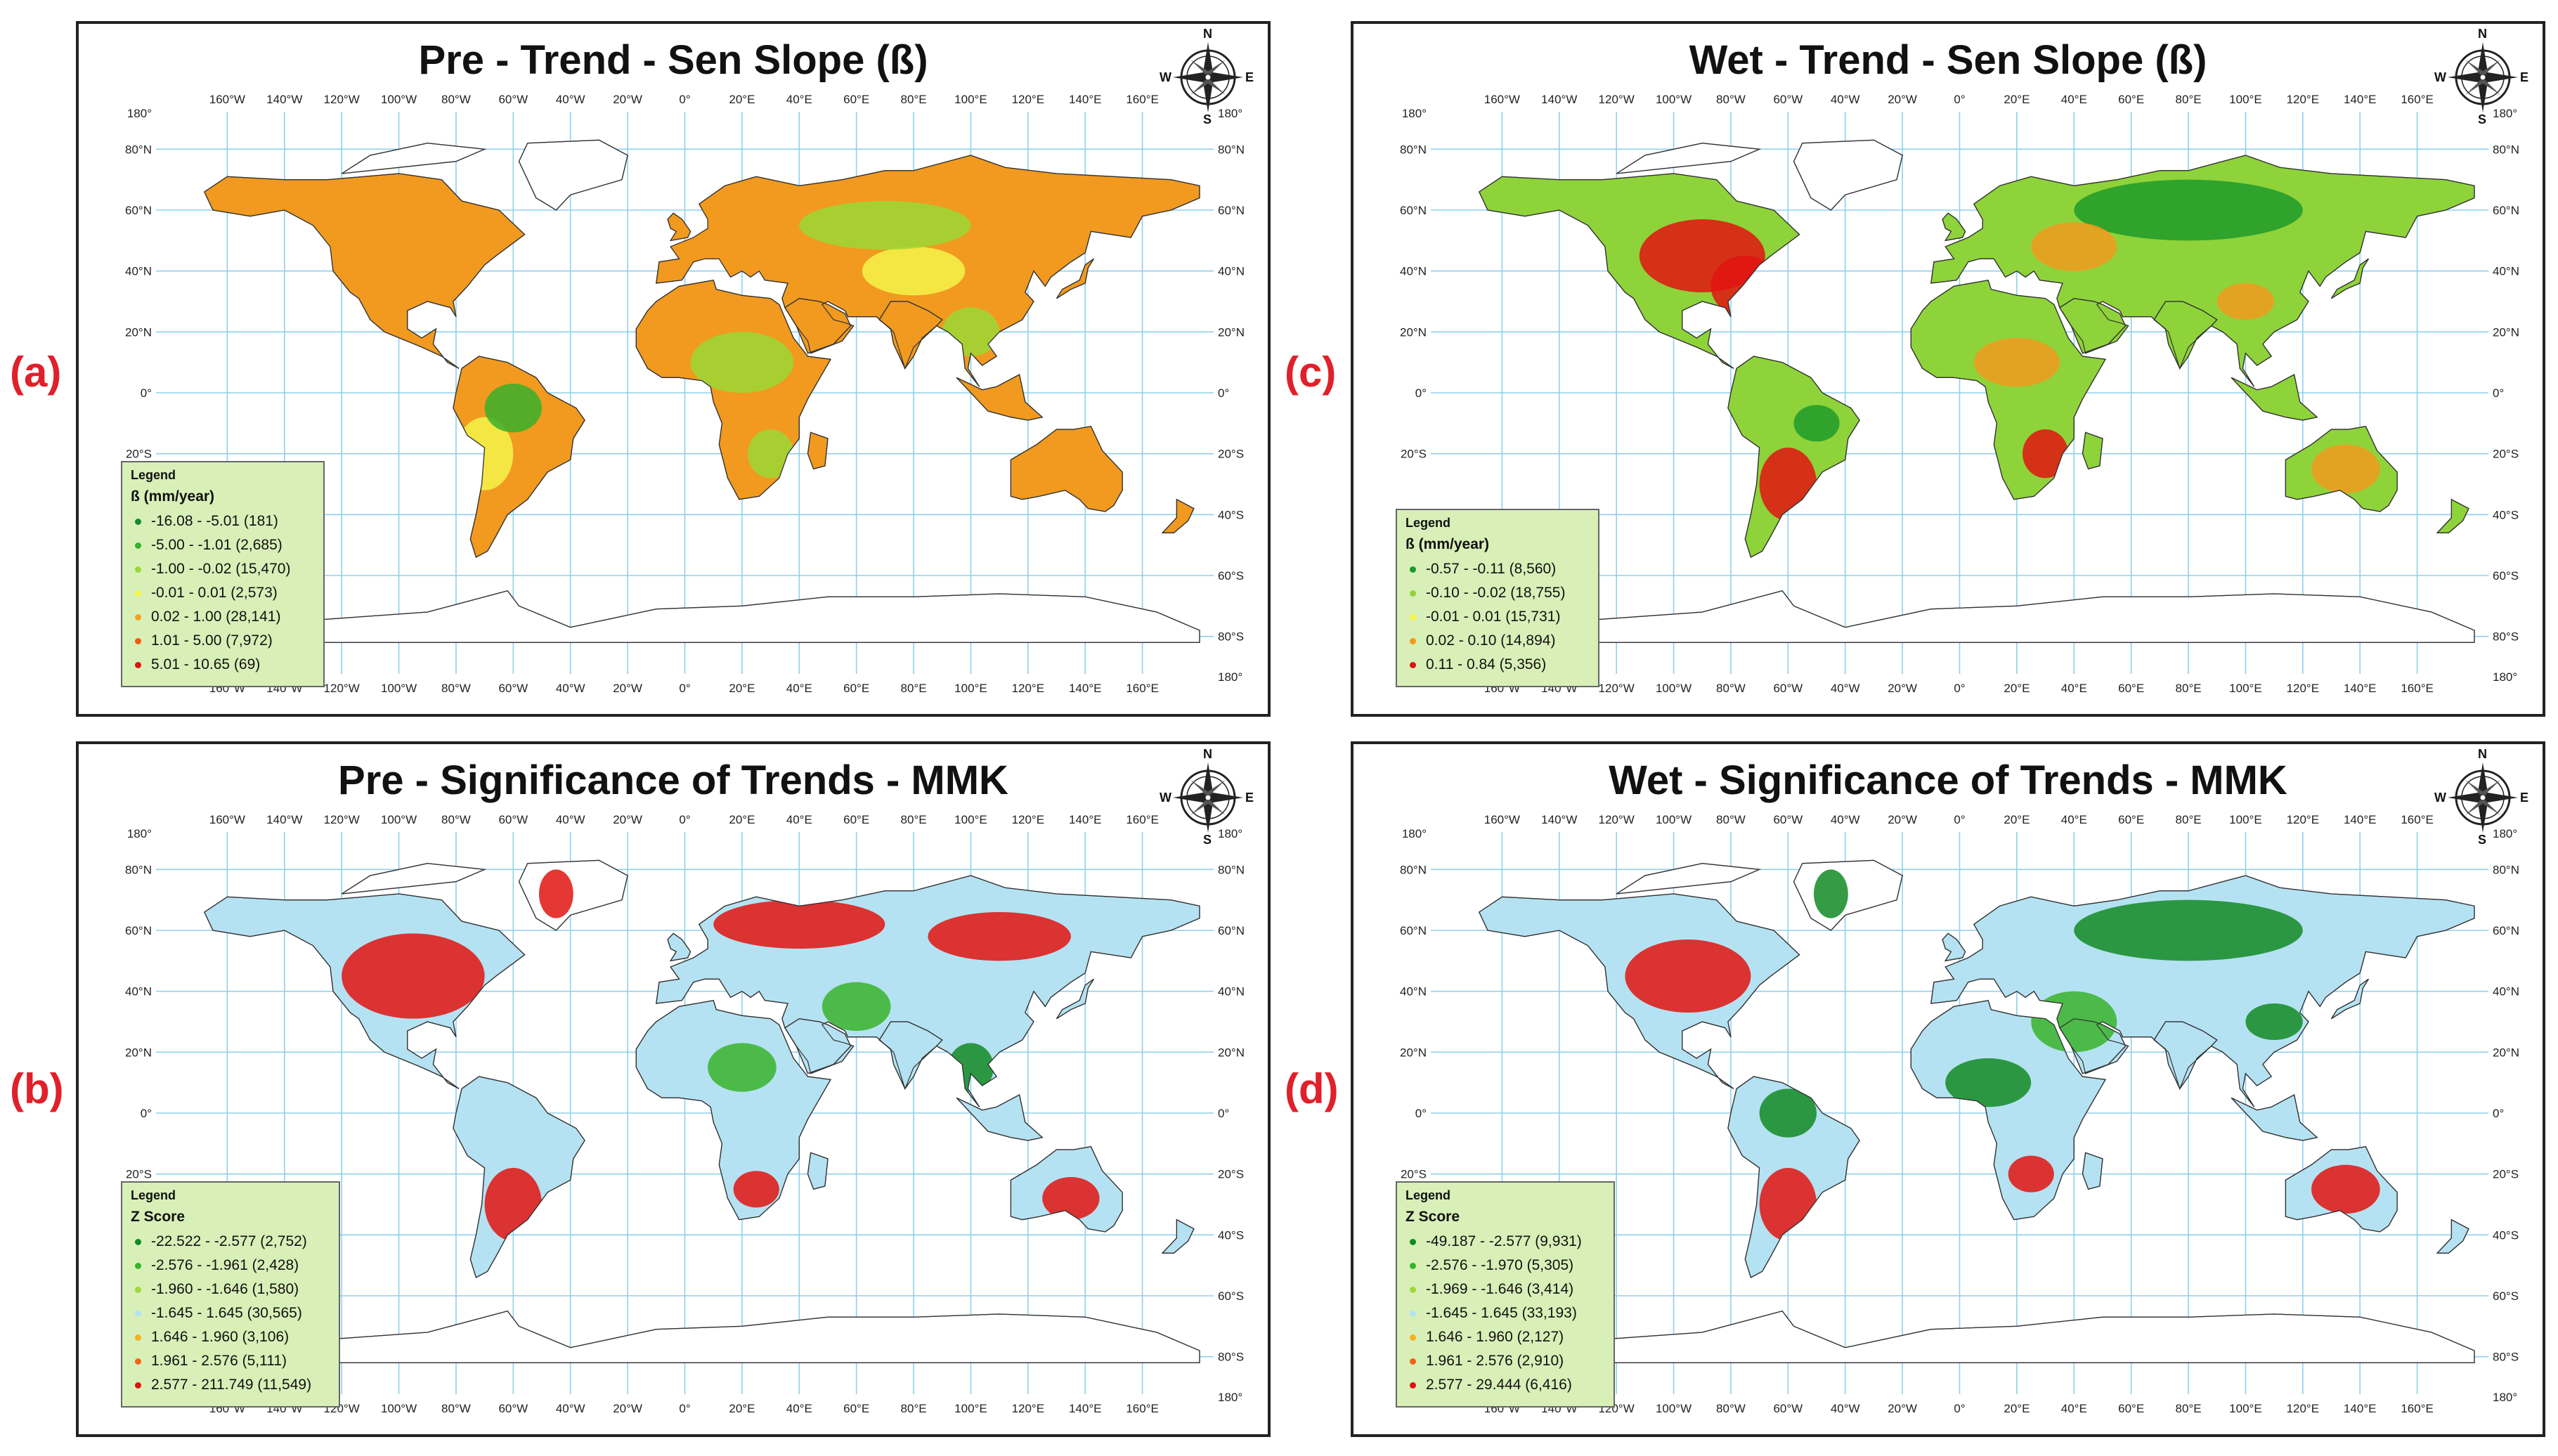 This screenshot has height=1456, width=2558. What do you see at coordinates (1000, 397) in the screenshot?
I see `continent-se-asia-islands` at bounding box center [1000, 397].